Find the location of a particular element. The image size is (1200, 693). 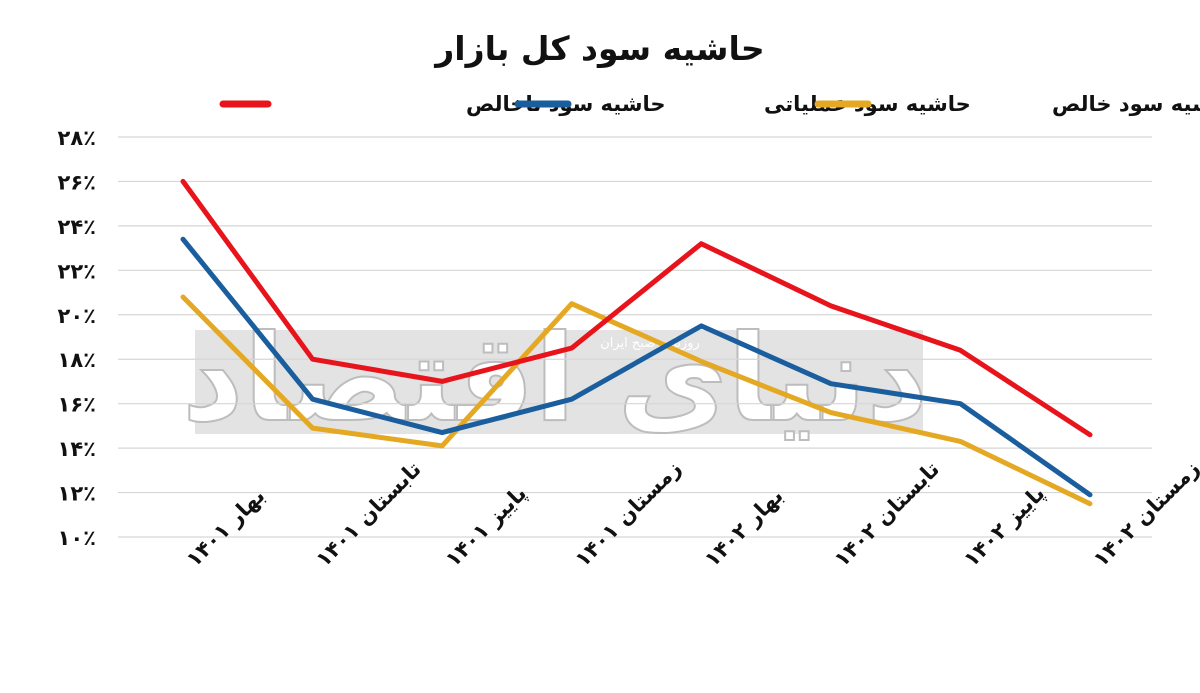

watermark-logo-text: دنیای اقتصاد is located at coordinates (555, 379).